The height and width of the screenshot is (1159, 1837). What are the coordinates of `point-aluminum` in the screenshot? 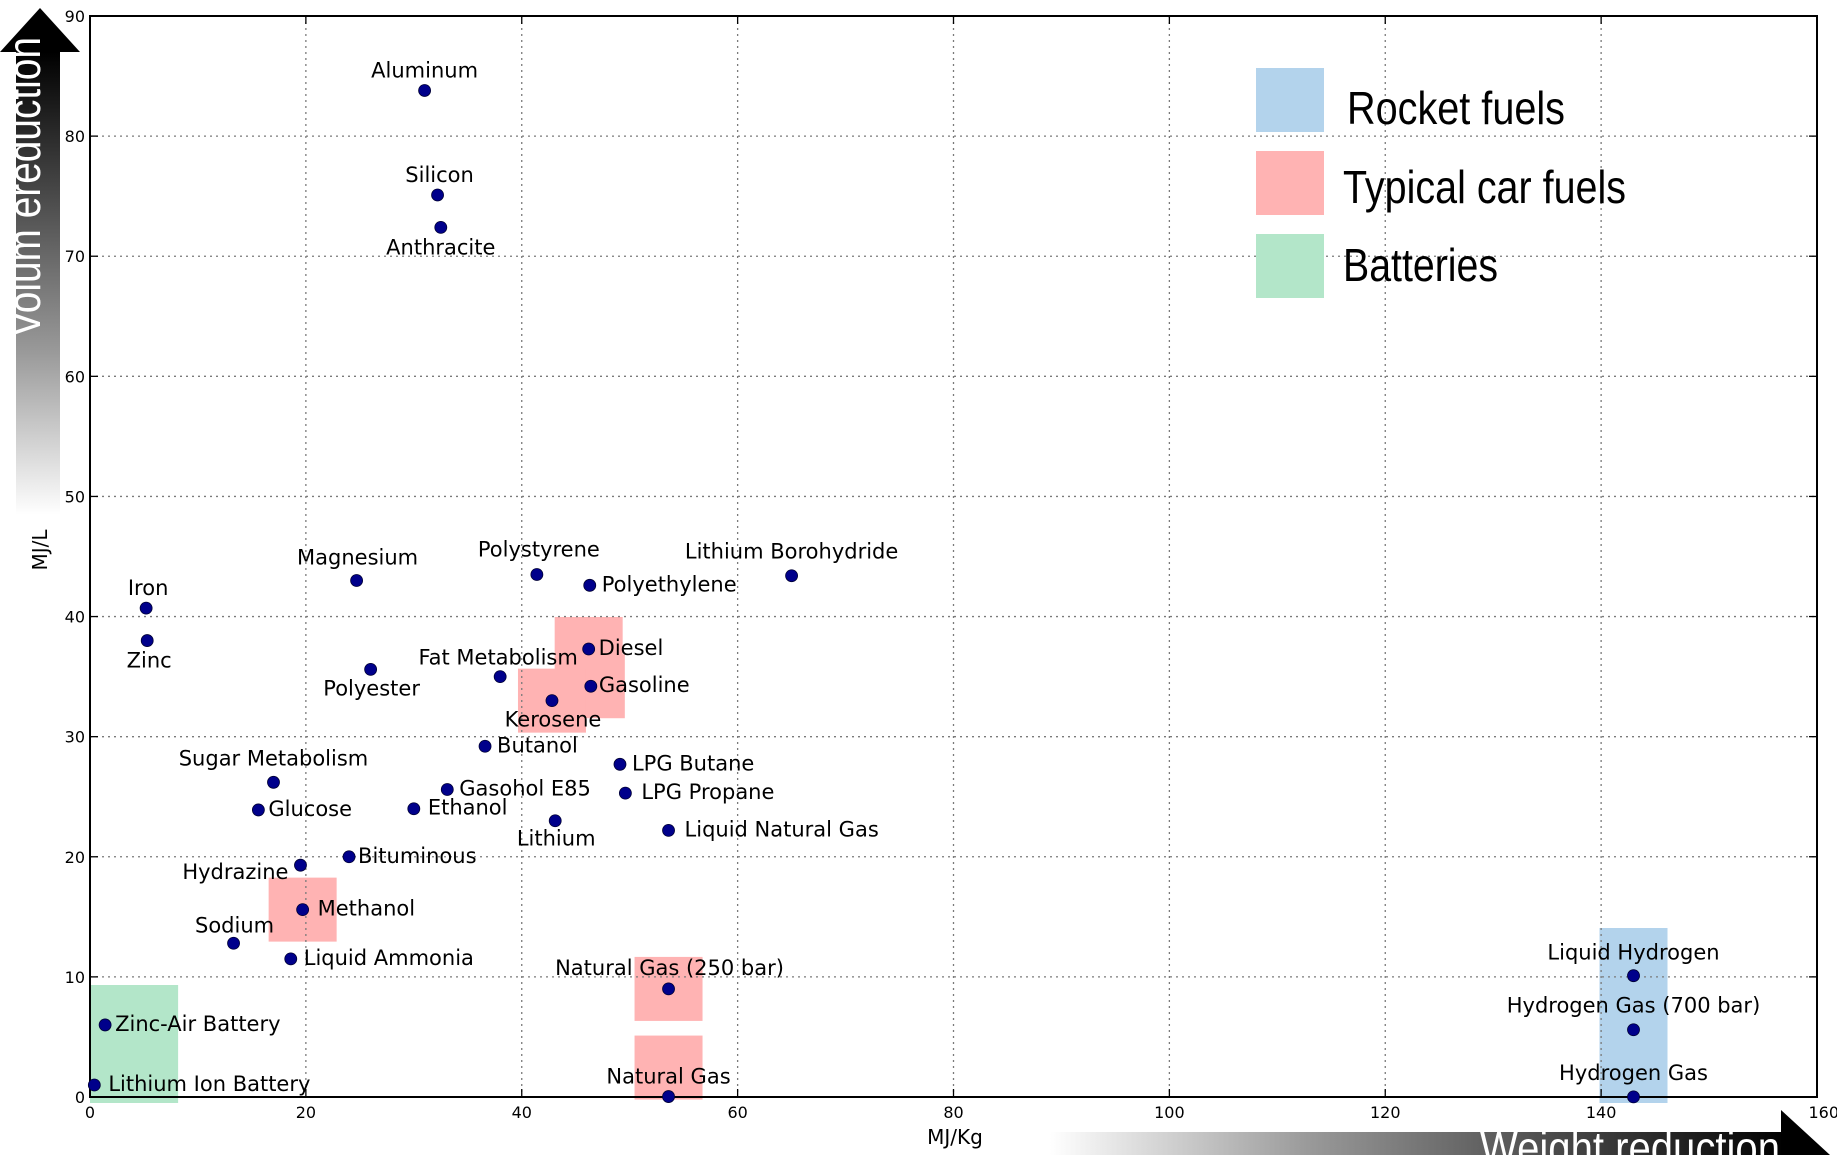 It's located at (425, 90).